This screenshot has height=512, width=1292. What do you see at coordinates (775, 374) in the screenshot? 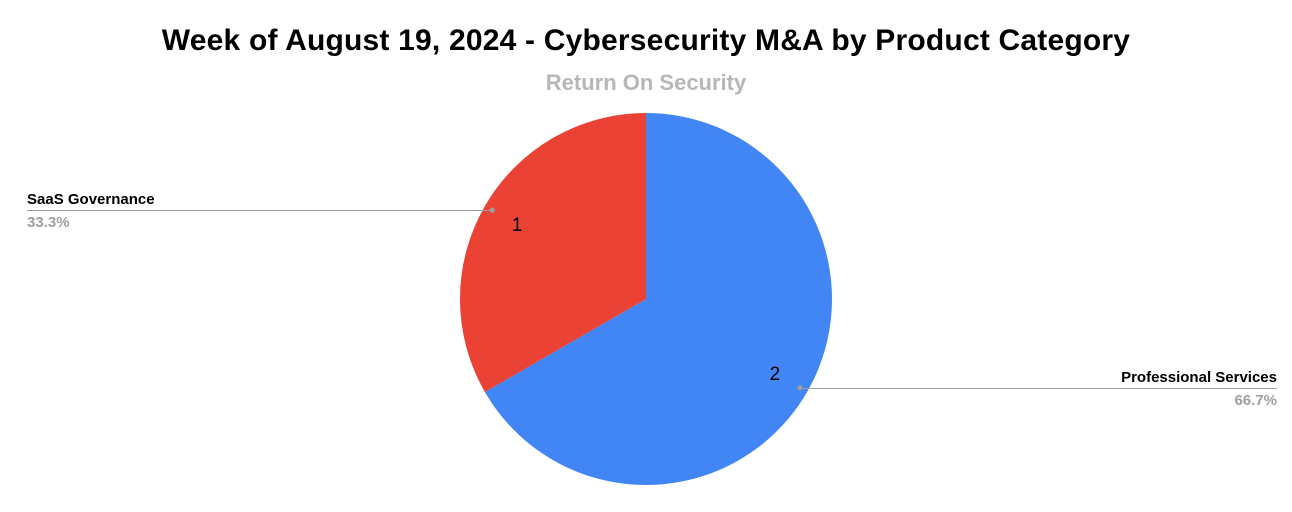
I see `slice-value-label-0: 2` at bounding box center [775, 374].